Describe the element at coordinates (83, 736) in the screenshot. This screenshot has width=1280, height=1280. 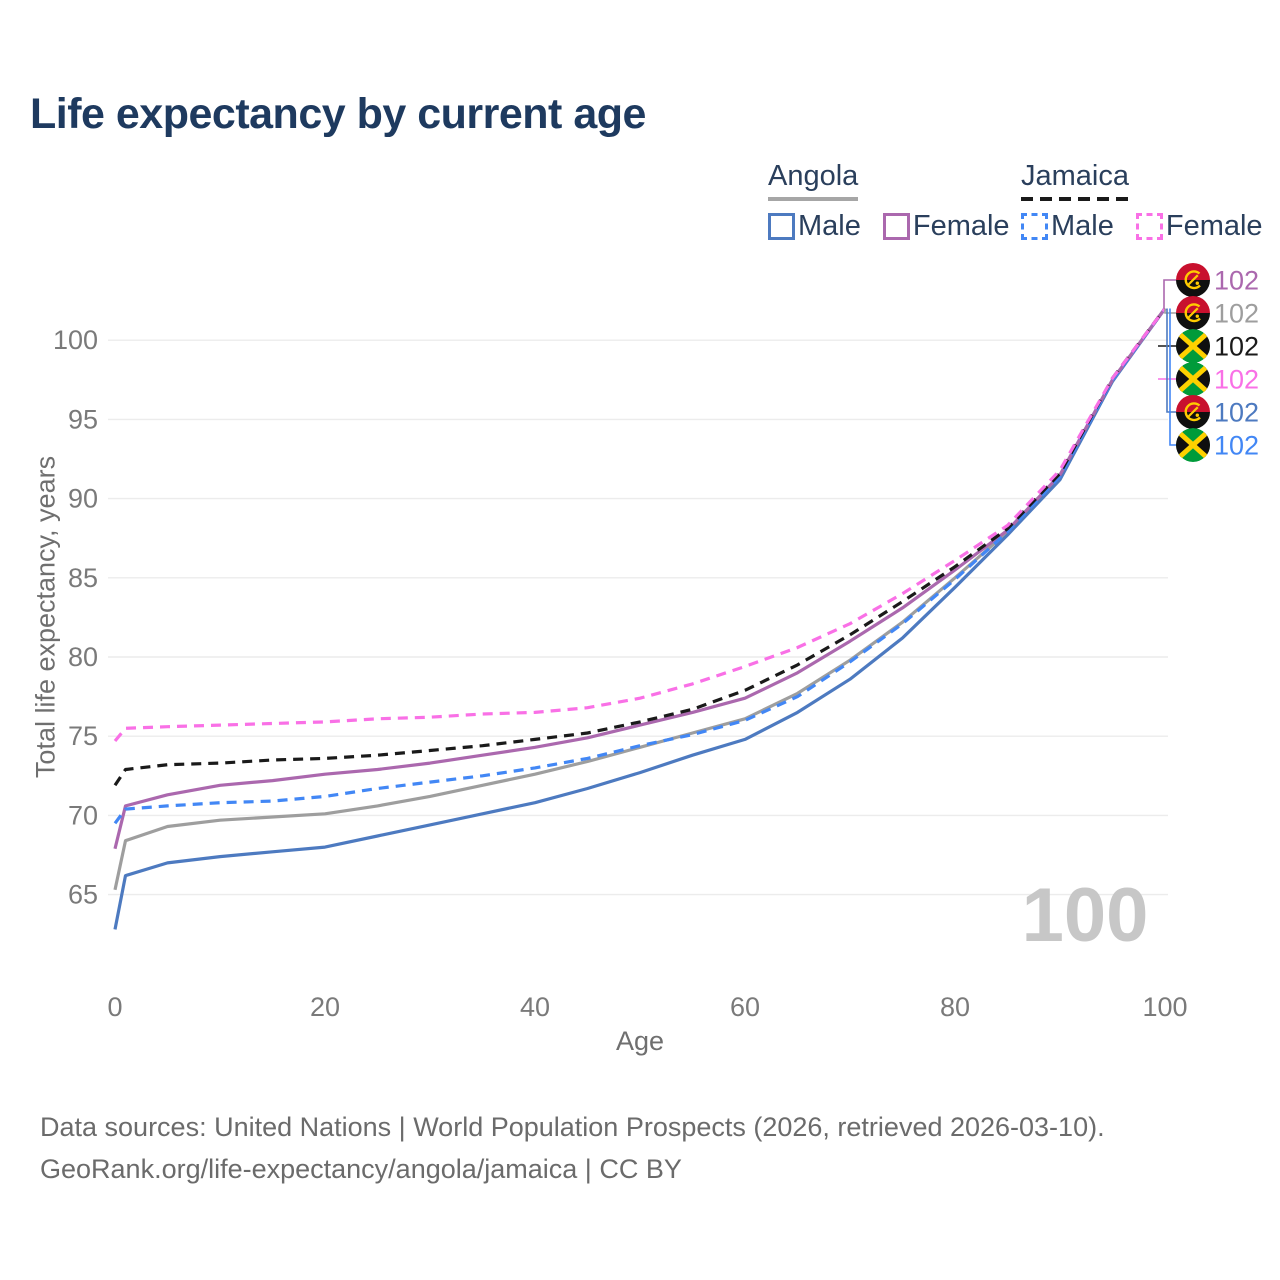
I see `y-tick-75: 75` at that location.